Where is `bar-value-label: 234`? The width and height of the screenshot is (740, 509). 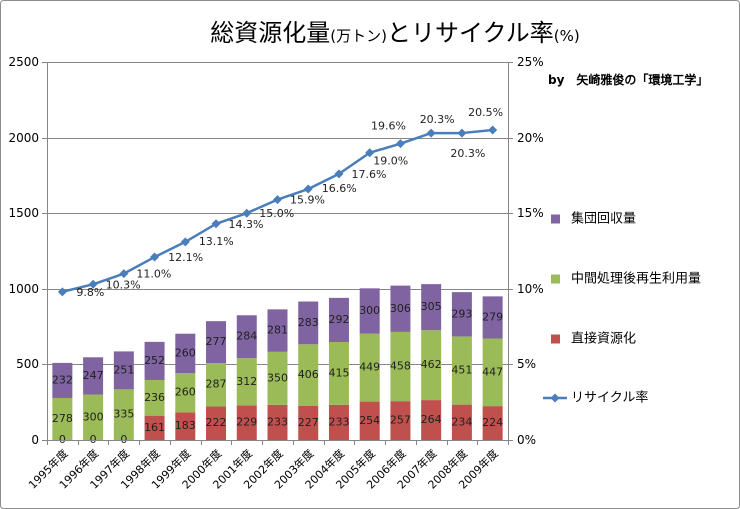
bar-value-label: 234 is located at coordinates (461, 421).